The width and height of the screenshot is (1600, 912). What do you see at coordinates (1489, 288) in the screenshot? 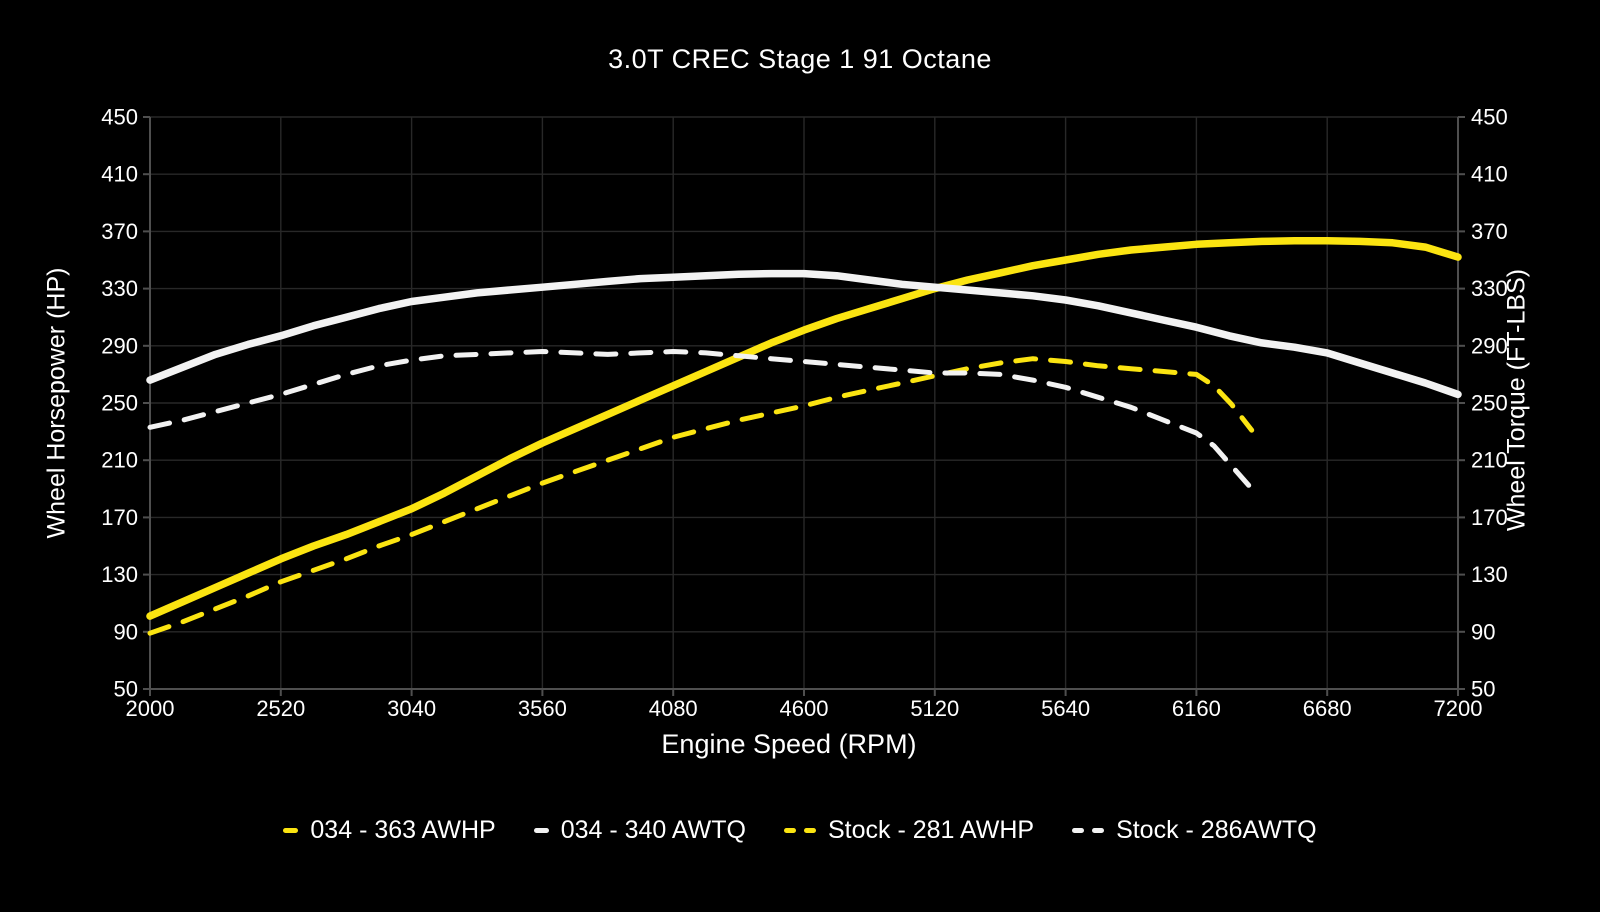
I see `right-tick-label: 330` at bounding box center [1489, 288].